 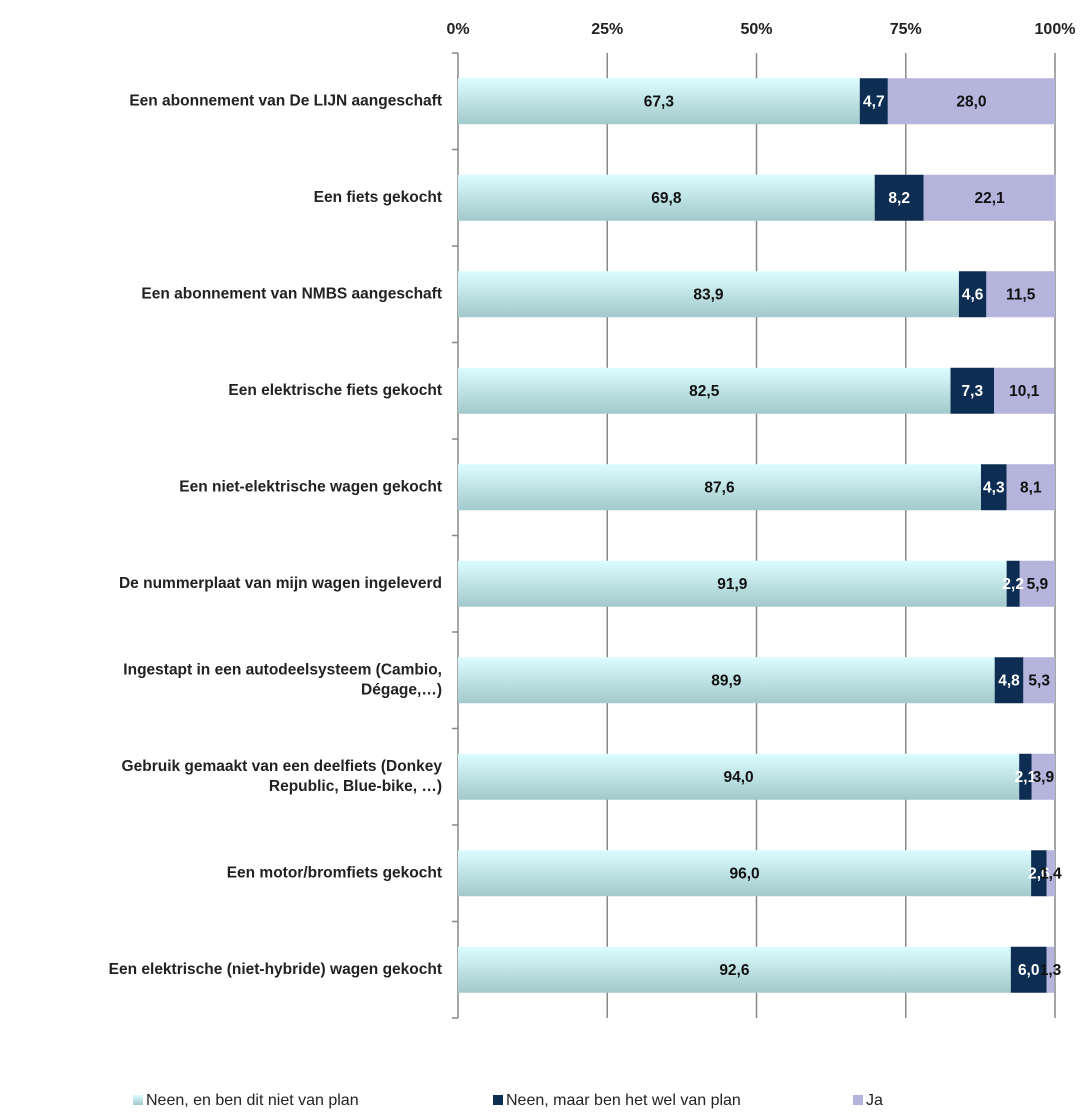 I want to click on value-label: 10,1, so click(x=1024, y=391).